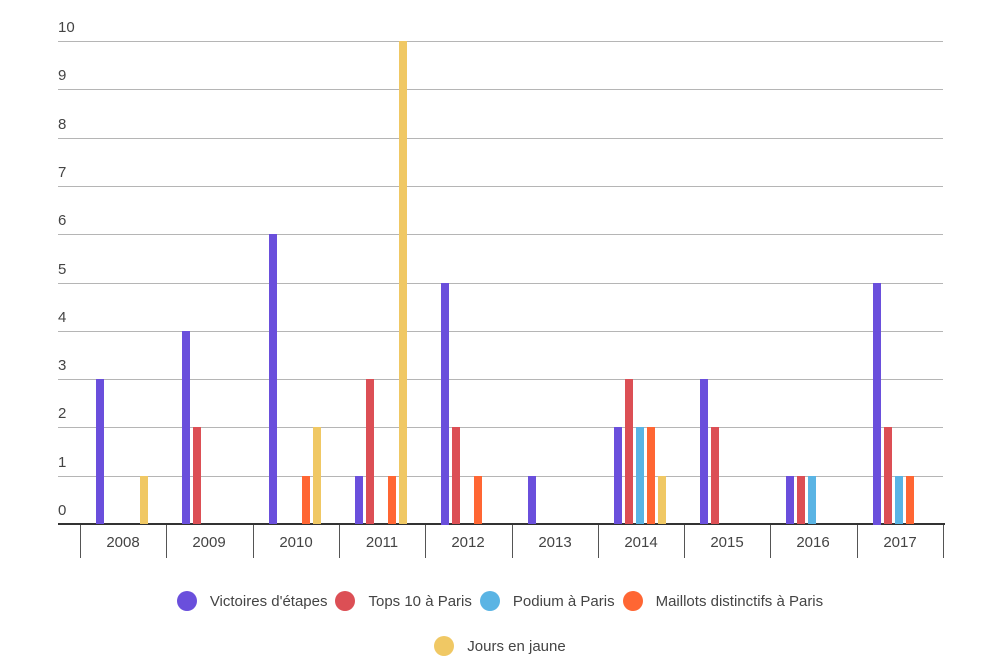 The width and height of the screenshot is (1000, 666). What do you see at coordinates (900, 542) in the screenshot?
I see `x-tick-label: 2017` at bounding box center [900, 542].